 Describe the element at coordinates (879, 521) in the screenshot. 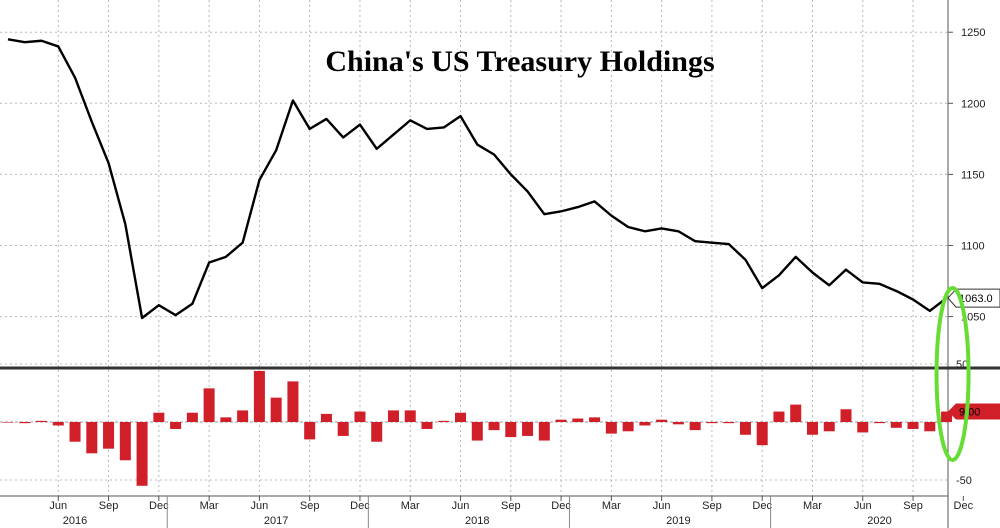

I see `x-year-label: 2020` at that location.